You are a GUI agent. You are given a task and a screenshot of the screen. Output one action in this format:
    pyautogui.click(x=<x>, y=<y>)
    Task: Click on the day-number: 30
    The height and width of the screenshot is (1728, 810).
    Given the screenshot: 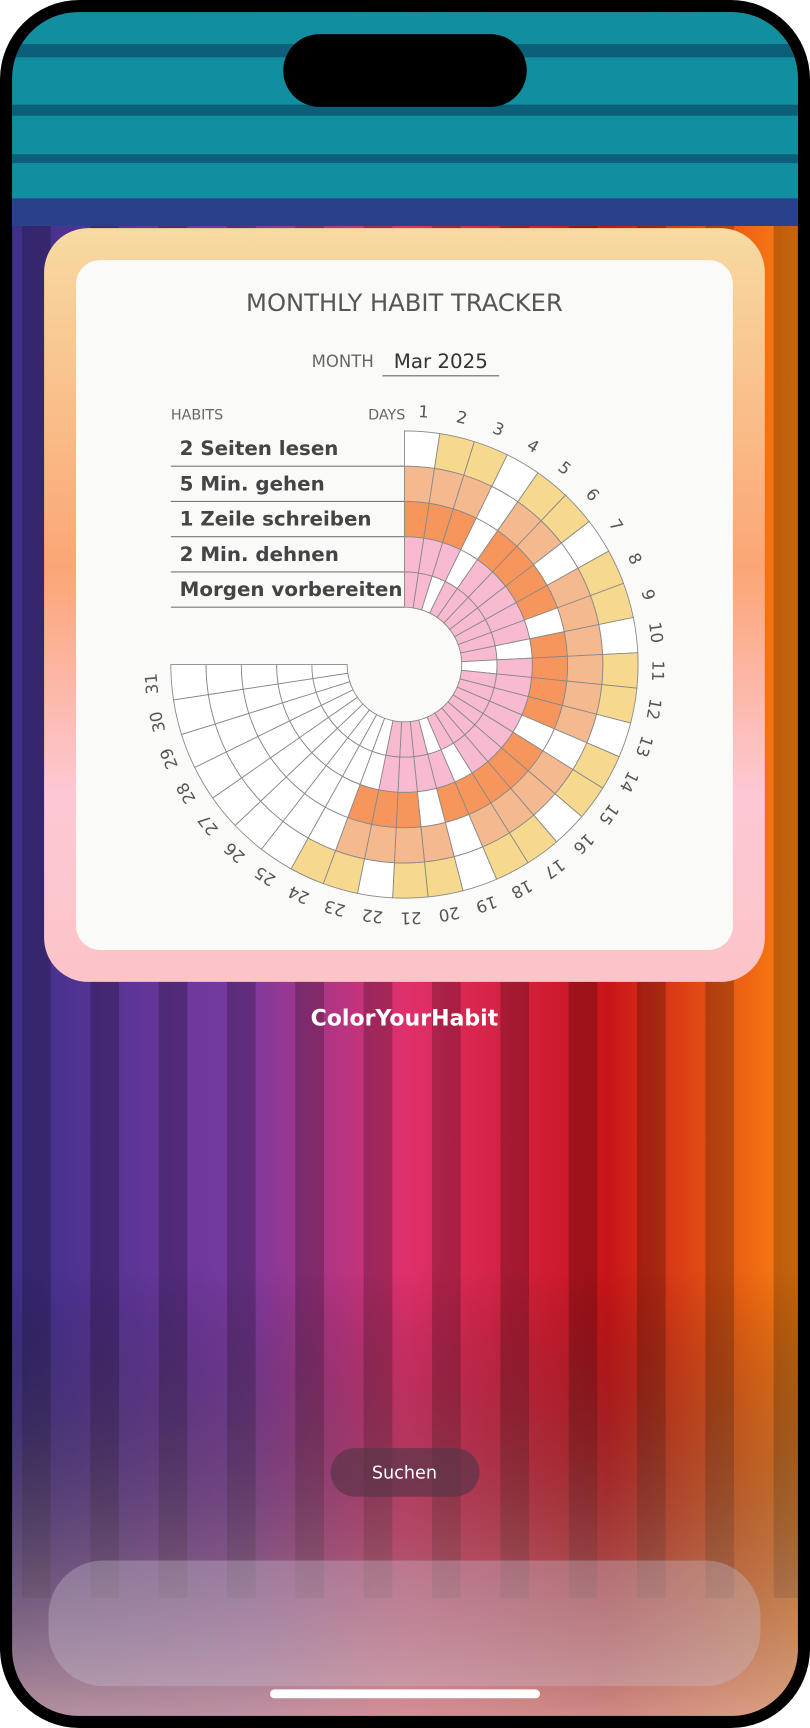 What is the action you would take?
    pyautogui.click(x=157, y=721)
    